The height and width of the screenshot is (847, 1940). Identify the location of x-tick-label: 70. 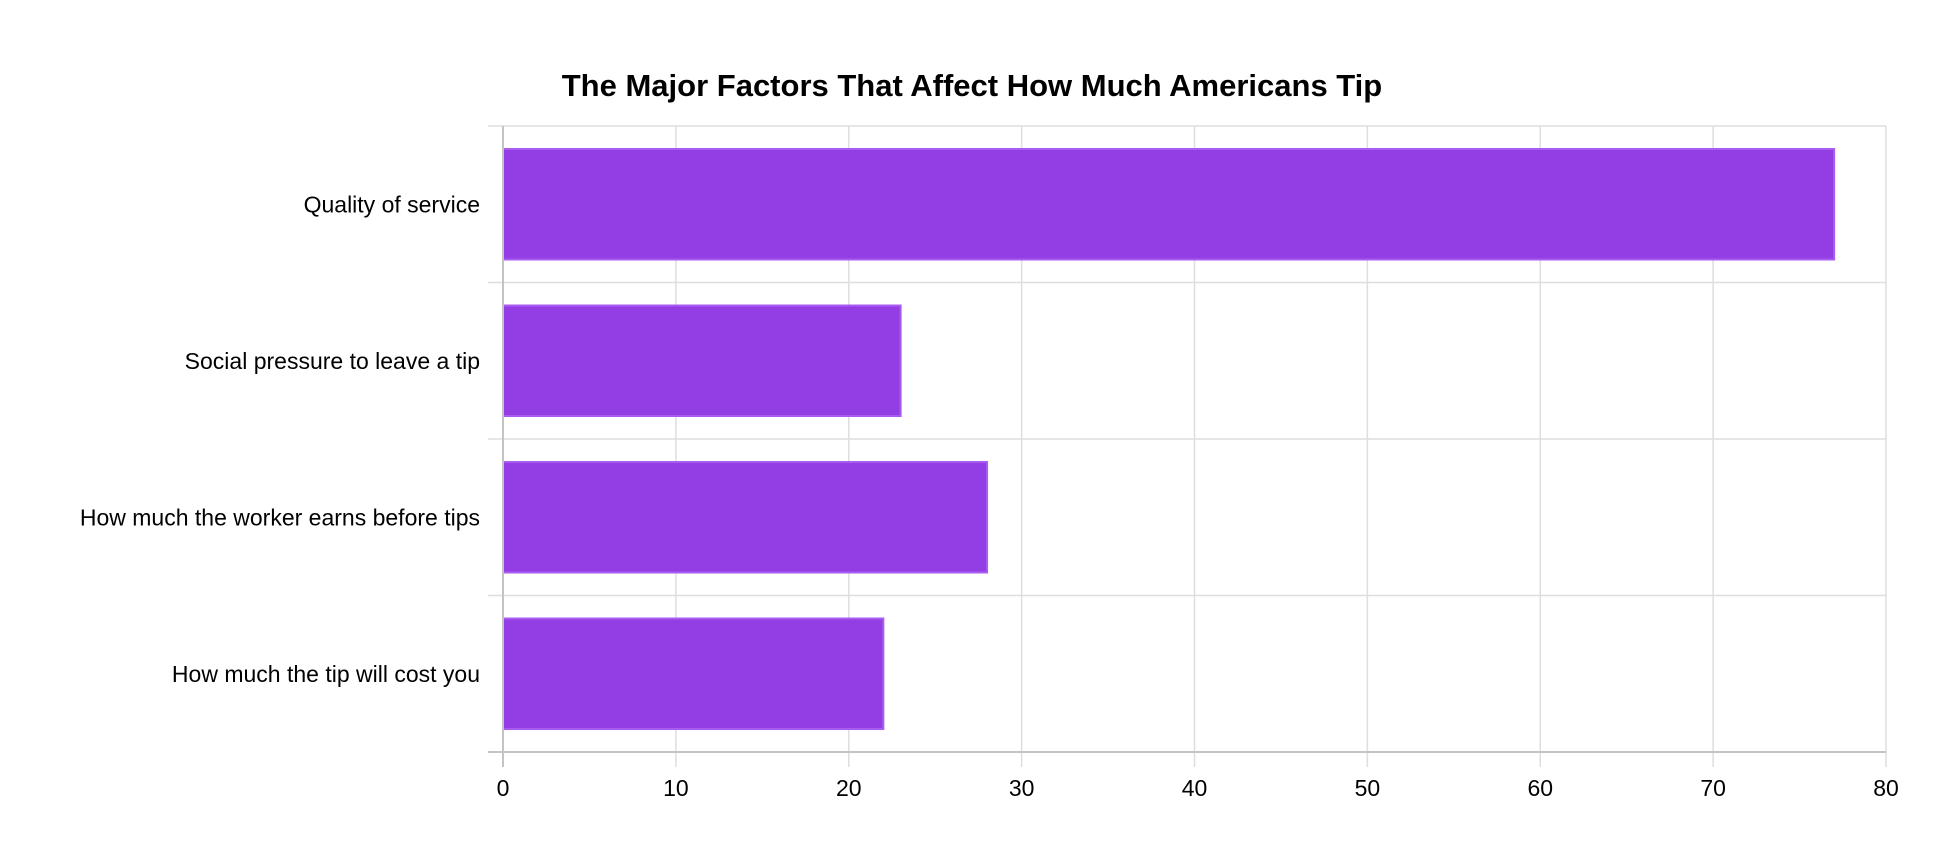
(1713, 788).